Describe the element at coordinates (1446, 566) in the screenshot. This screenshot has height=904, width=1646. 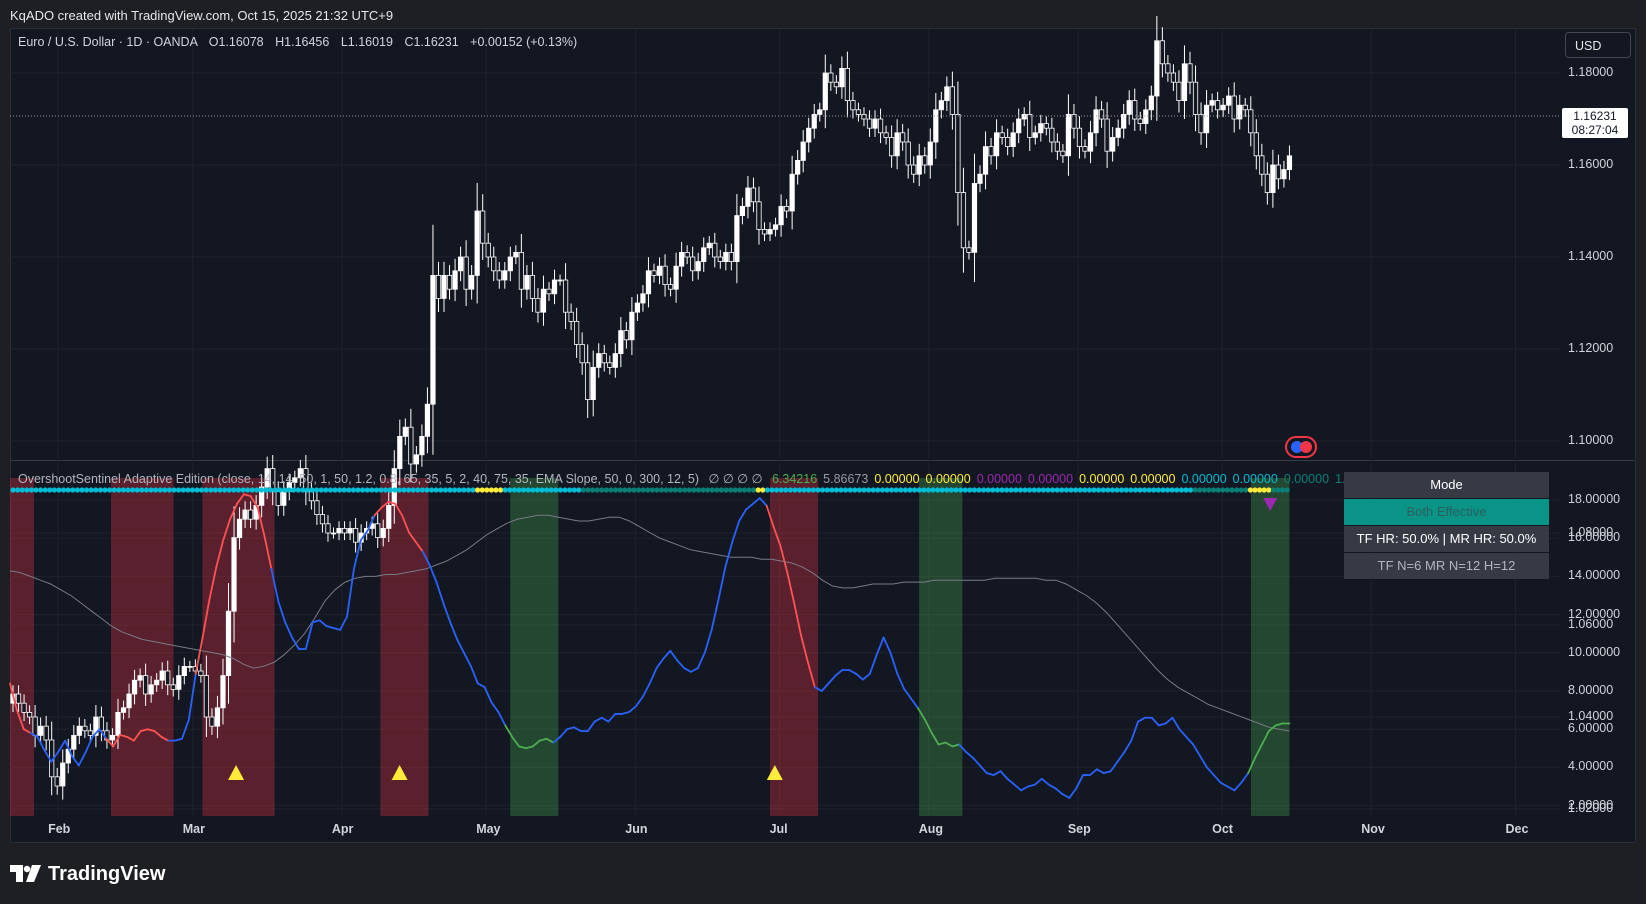
I see `sample-counts: TF N=6 MR N=12 H=12` at that location.